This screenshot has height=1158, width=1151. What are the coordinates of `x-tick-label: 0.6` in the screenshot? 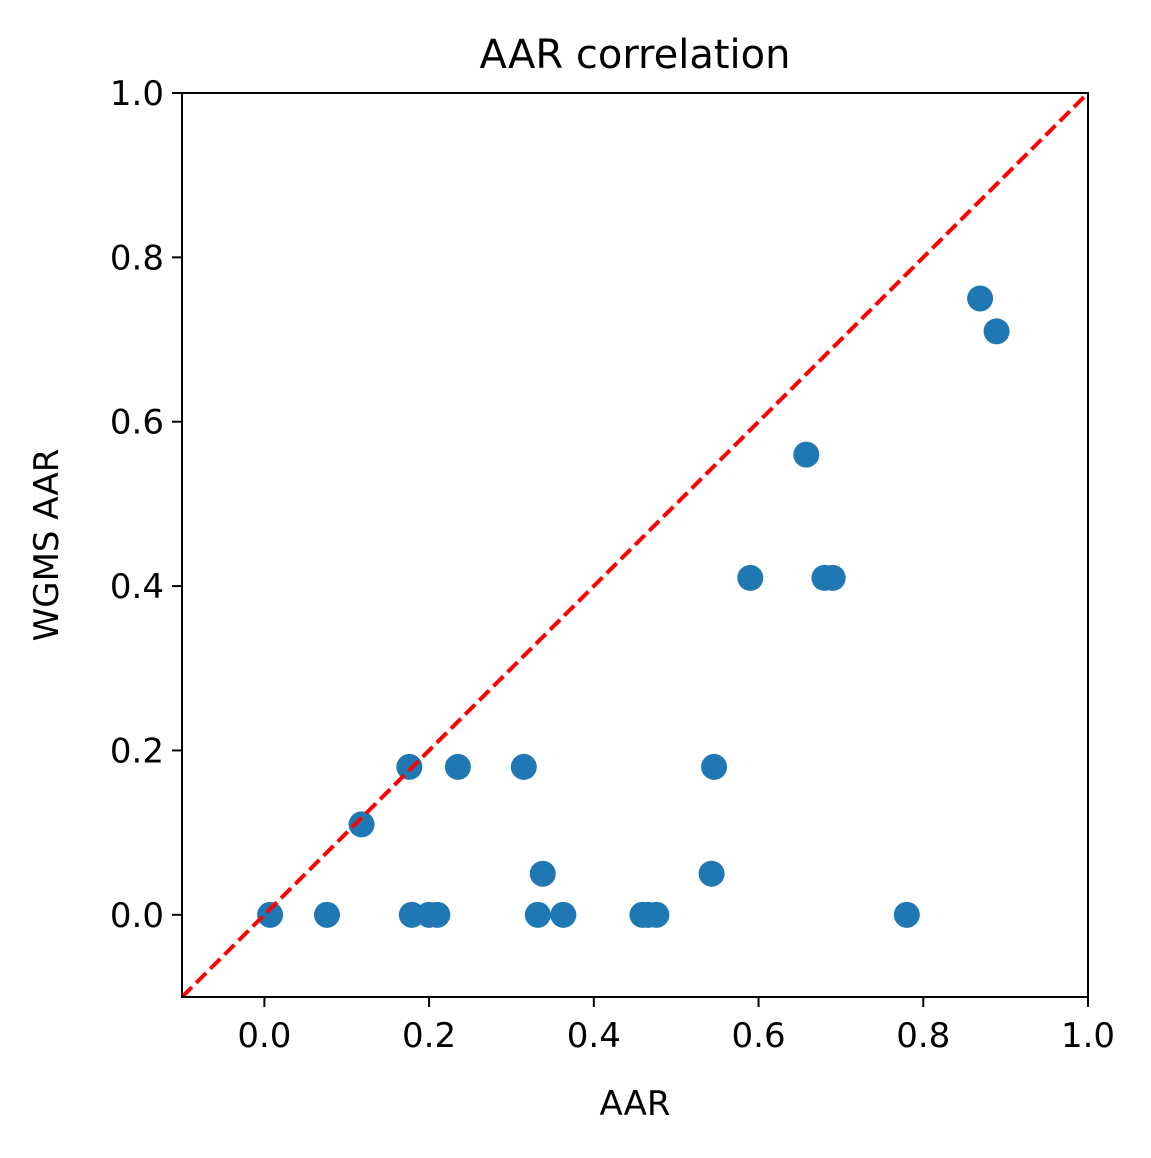 It's located at (759, 1036).